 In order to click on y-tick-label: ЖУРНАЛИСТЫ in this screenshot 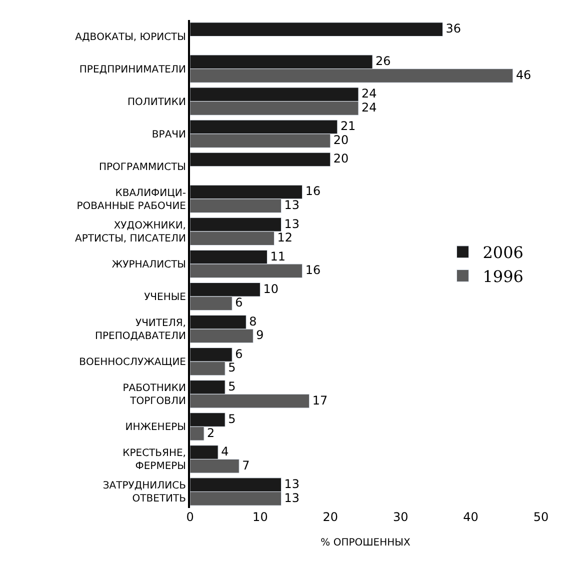, I will do `click(149, 265)`.